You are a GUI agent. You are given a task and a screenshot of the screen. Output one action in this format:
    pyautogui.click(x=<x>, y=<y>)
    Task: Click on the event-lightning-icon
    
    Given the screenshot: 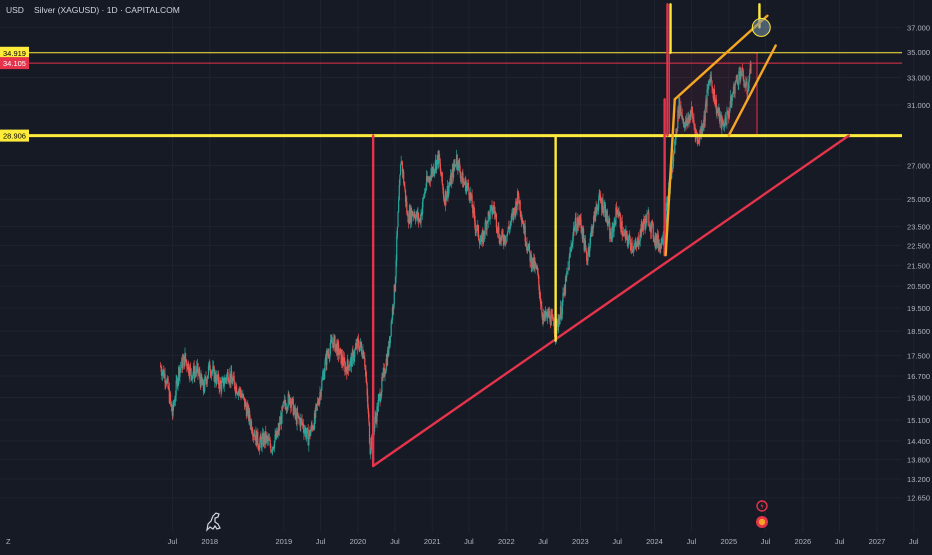 What is the action you would take?
    pyautogui.click(x=762, y=506)
    